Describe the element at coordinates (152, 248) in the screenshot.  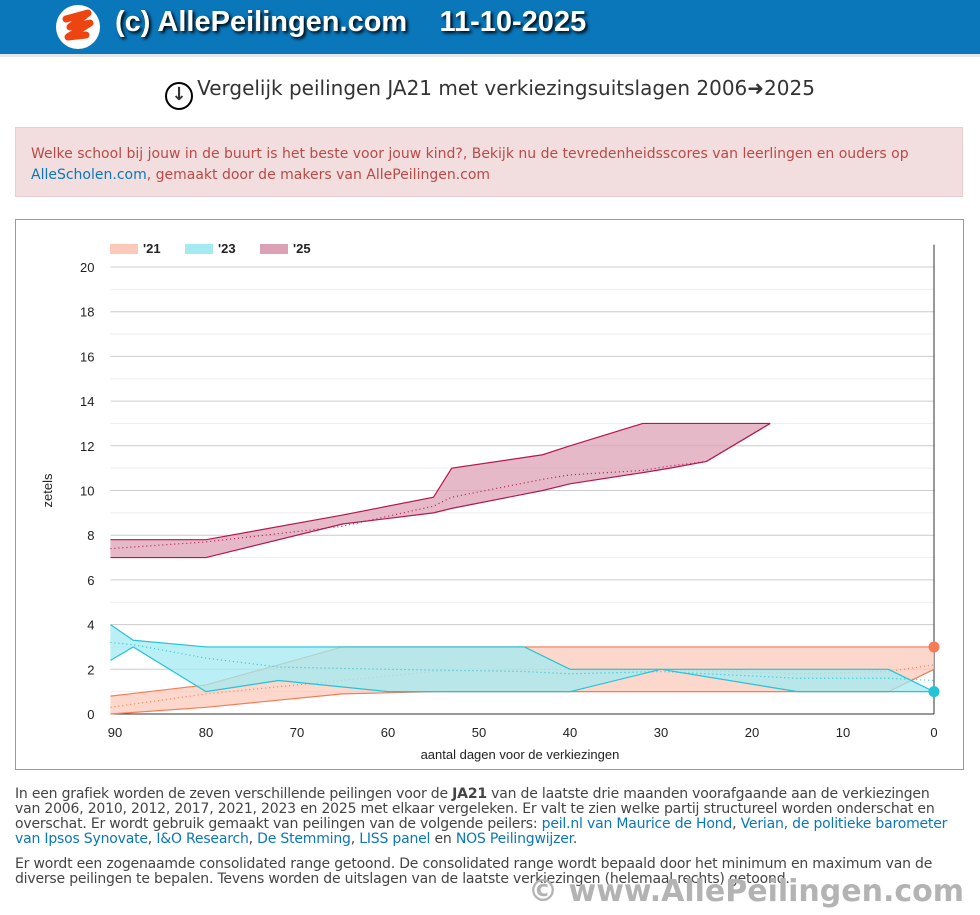
I see `legend-label: '21` at that location.